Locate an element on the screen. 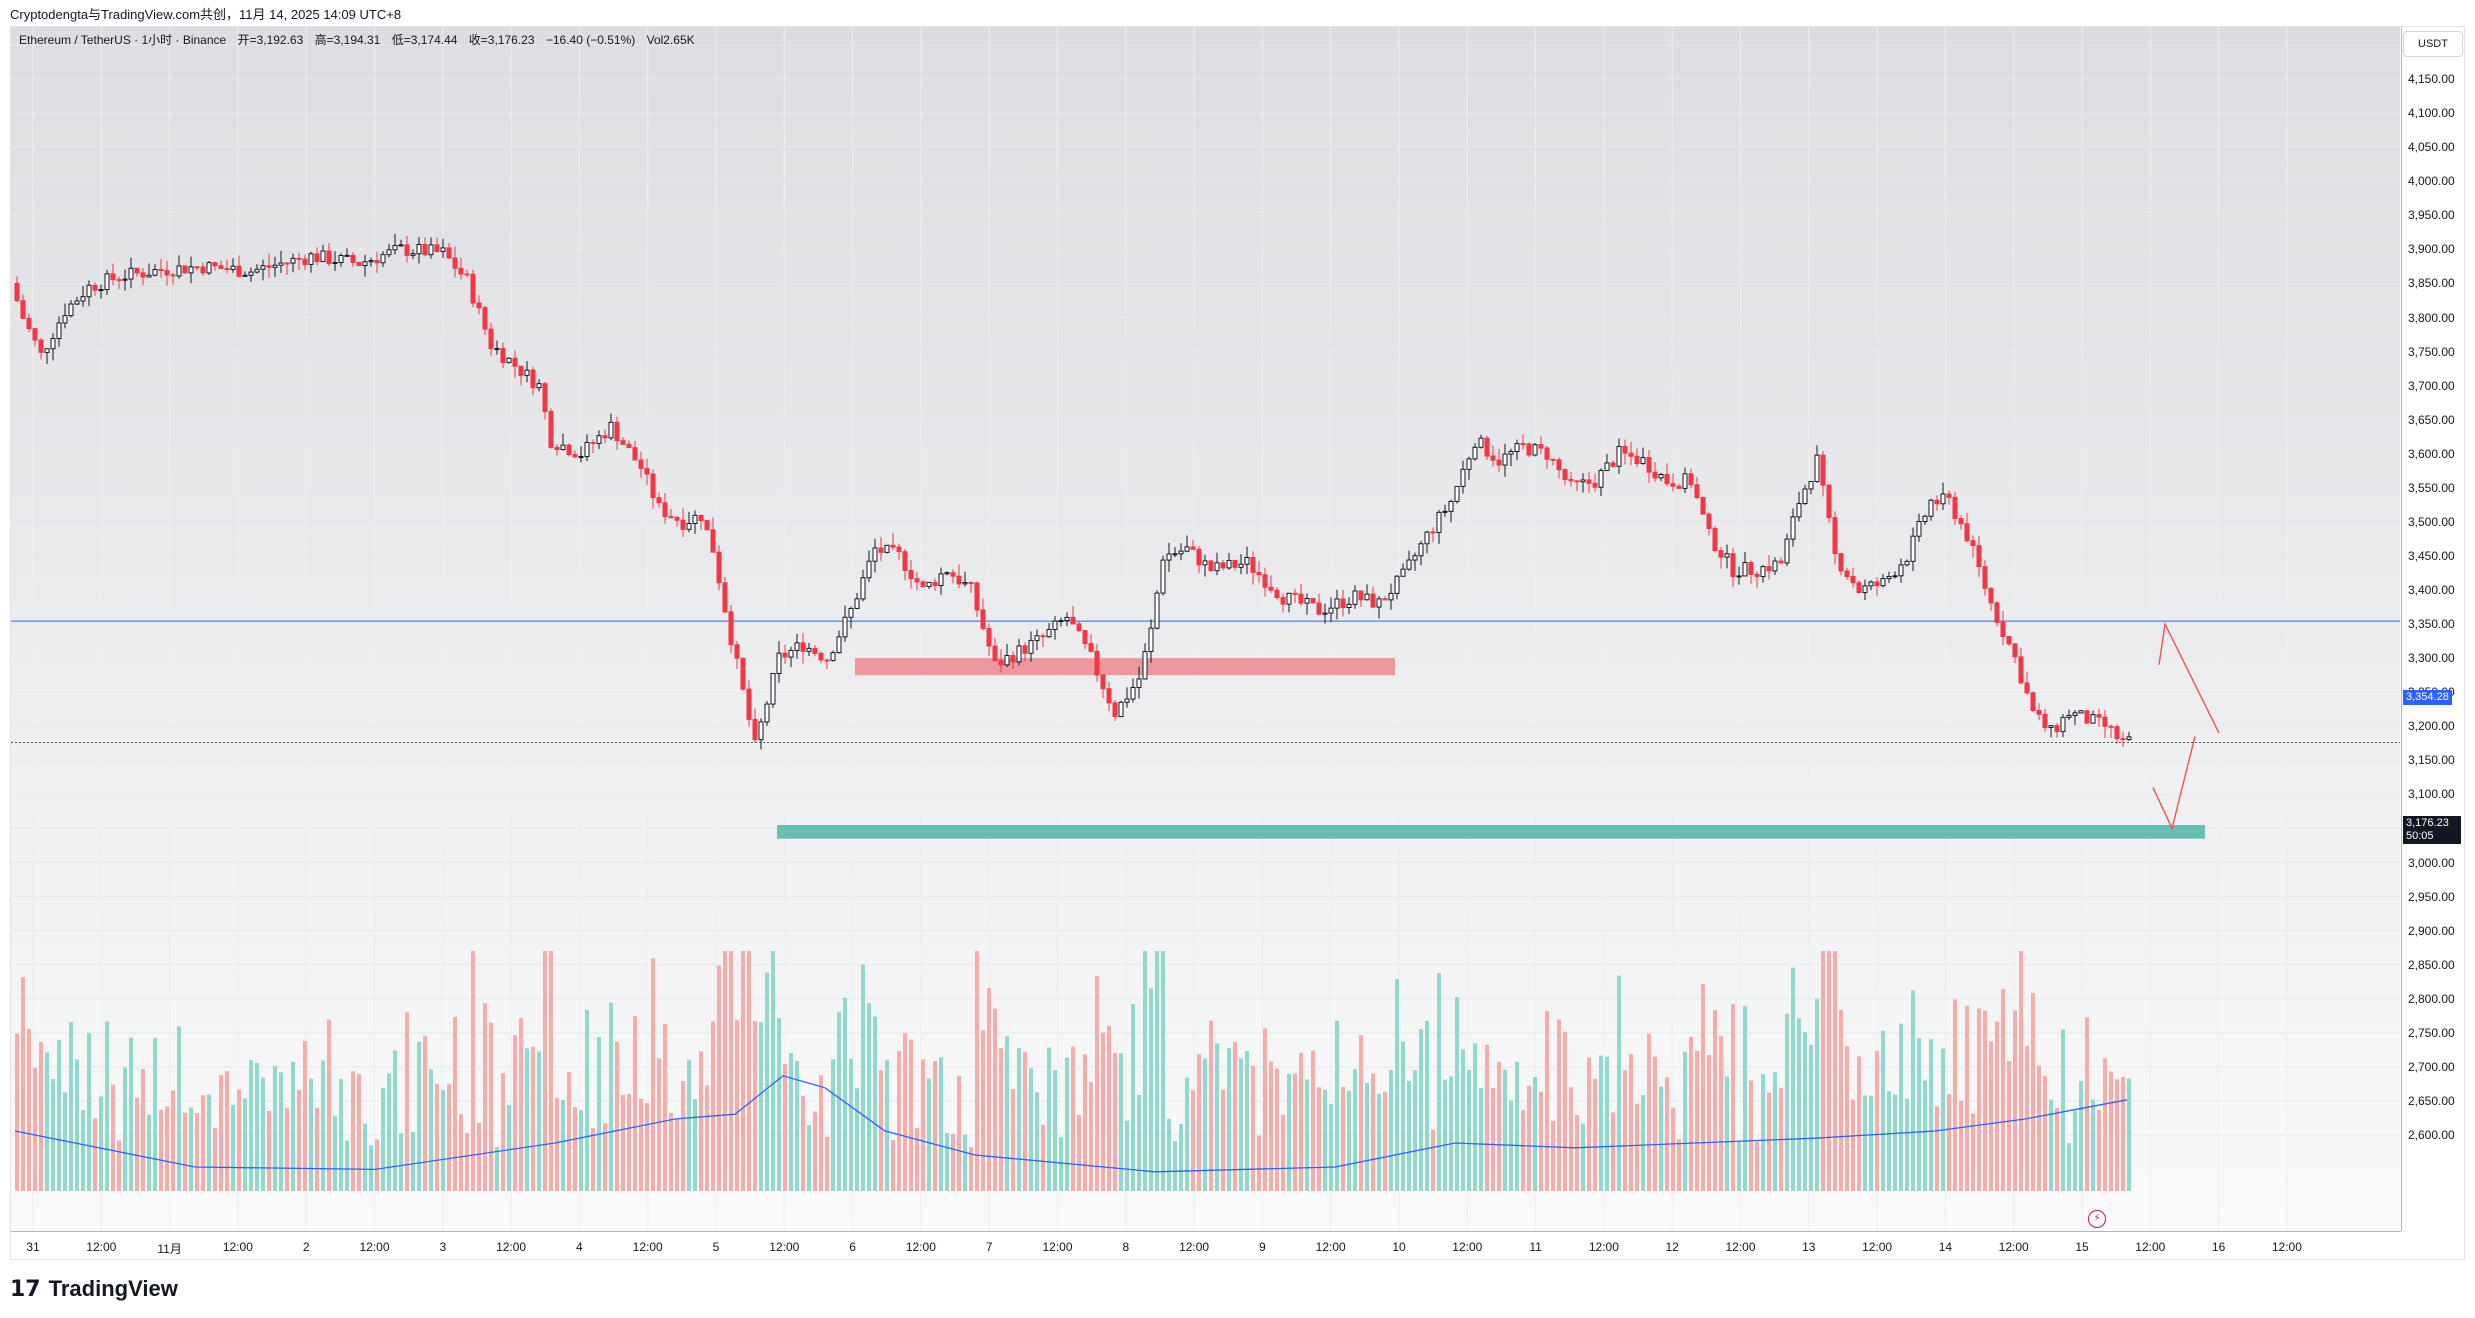  lightning-icon: ⚡ is located at coordinates (2097, 1219).